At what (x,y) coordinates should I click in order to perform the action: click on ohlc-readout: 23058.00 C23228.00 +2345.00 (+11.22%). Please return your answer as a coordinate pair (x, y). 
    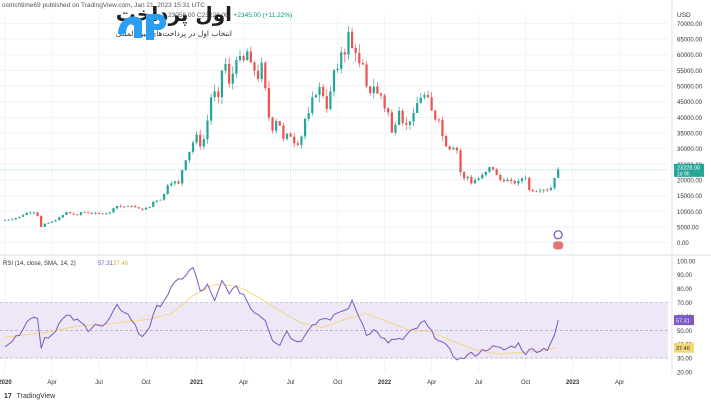
    Looking at the image, I should click on (230, 15).